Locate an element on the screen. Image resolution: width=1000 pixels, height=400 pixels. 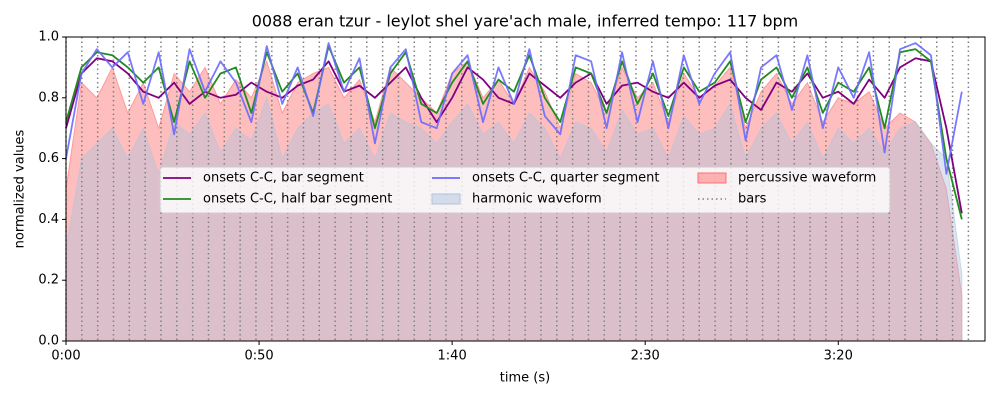
y-tick-label: 0.0 is located at coordinates (48, 341).